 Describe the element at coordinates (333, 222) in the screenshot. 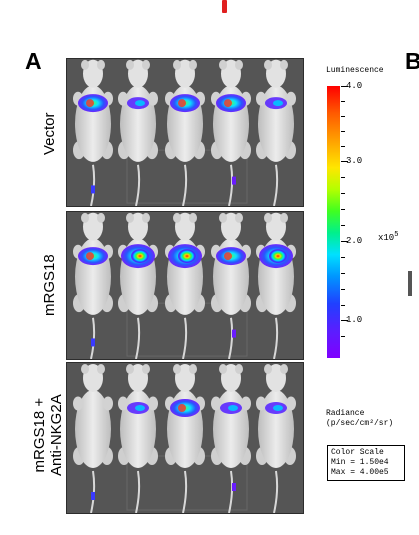

I see `colorbar` at that location.